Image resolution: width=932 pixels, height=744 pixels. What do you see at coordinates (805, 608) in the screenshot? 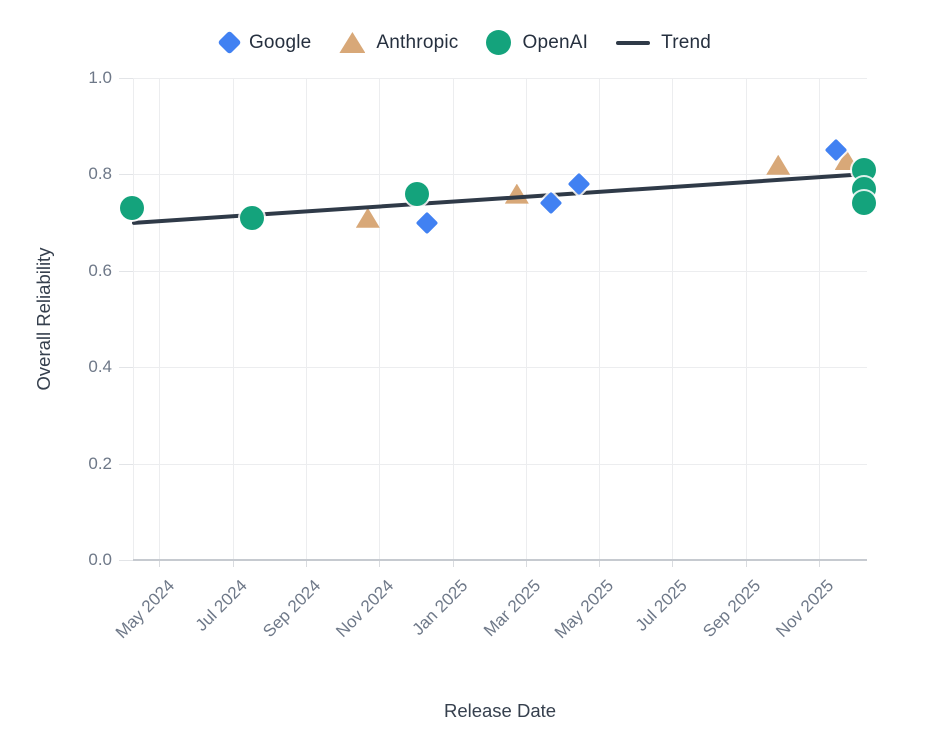
I see `x-tick-label: Nov 2025` at bounding box center [805, 608].